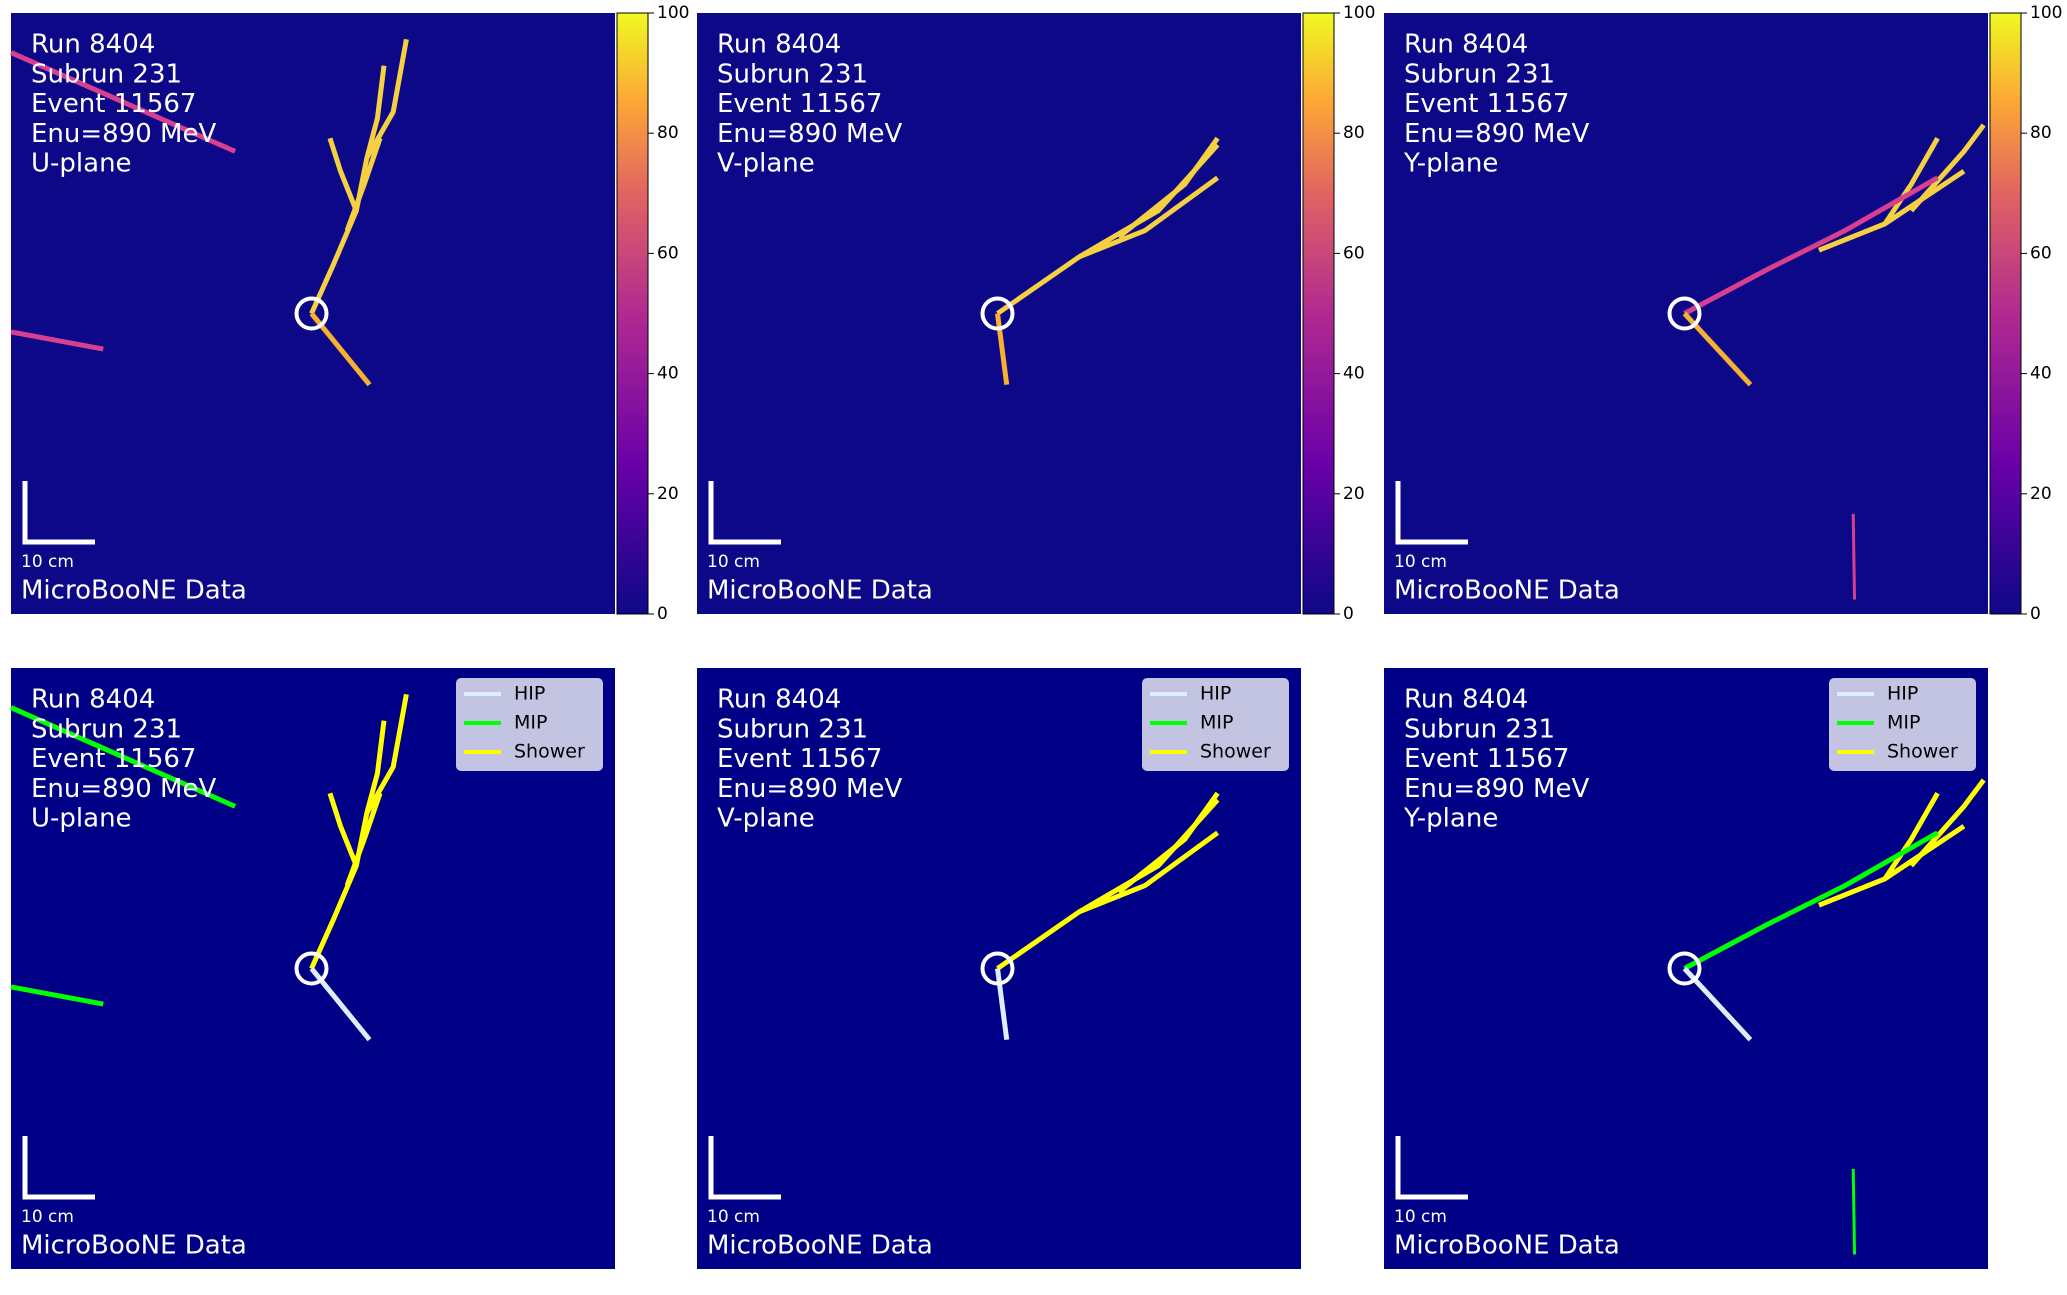 The width and height of the screenshot is (2067, 1295). Describe the element at coordinates (766, 164) in the screenshot. I see `info-text: V-plane` at that location.